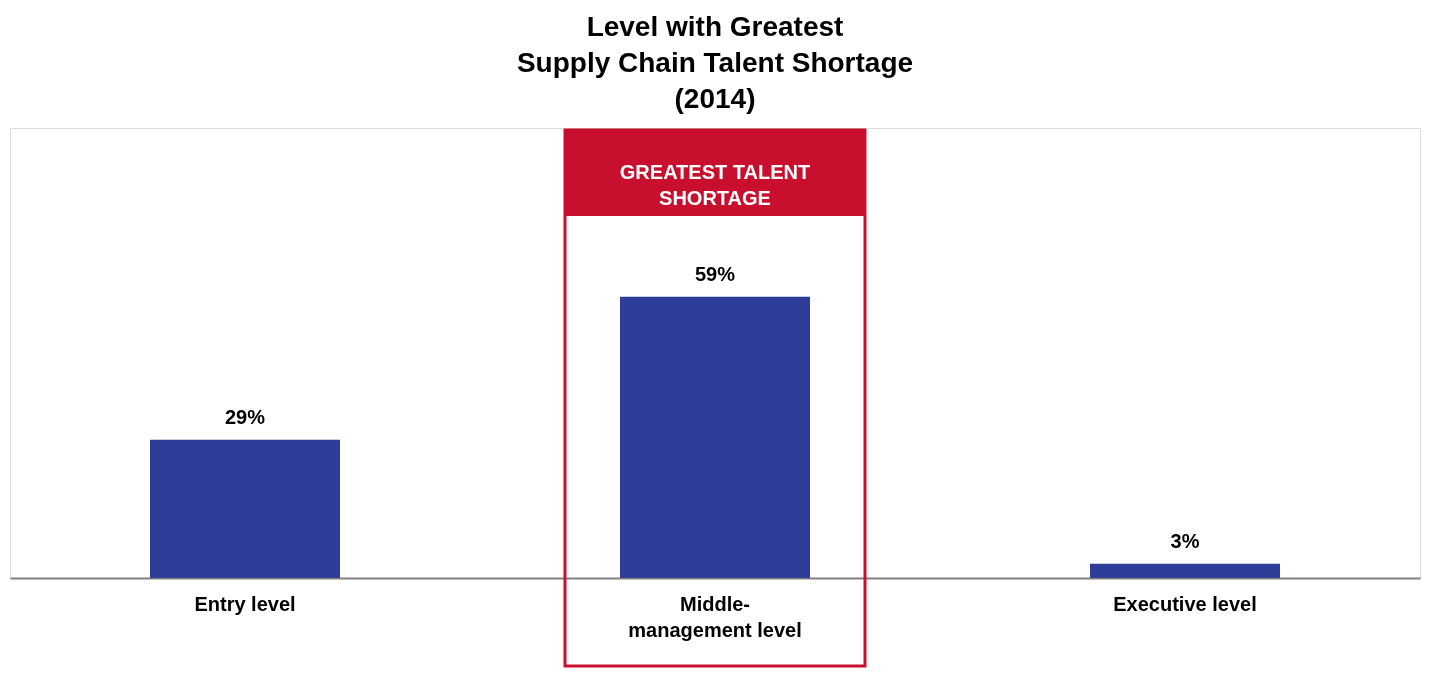 The width and height of the screenshot is (1430, 689). What do you see at coordinates (1185, 603) in the screenshot?
I see `x-tick-label: Executive level` at bounding box center [1185, 603].